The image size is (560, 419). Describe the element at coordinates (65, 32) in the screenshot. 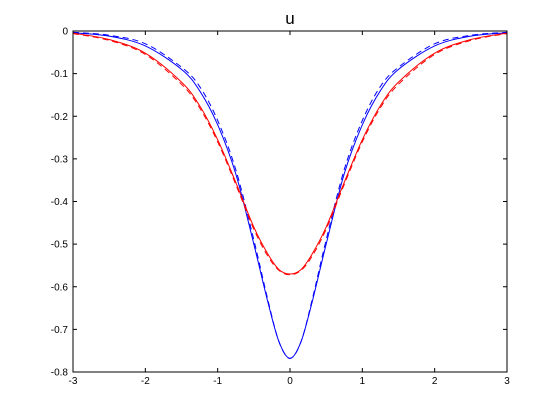

I see `y-tick-label: 0` at that location.